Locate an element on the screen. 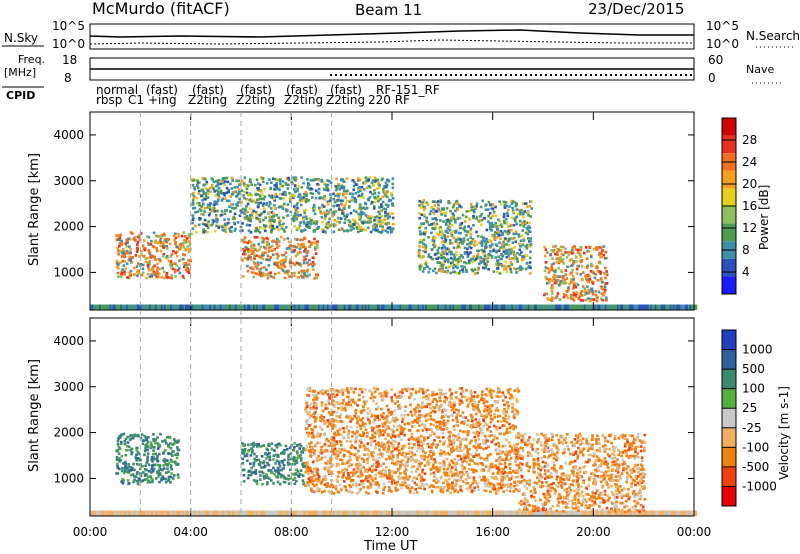 The image size is (800, 554). ytick-label: 2000 is located at coordinates (68, 227).